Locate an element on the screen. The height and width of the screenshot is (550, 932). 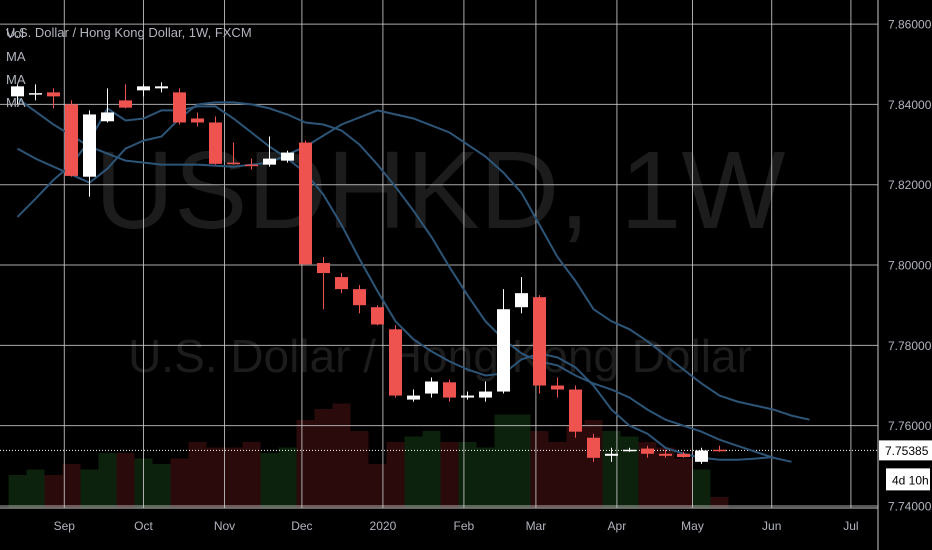
time-tick-label: Nov is located at coordinates (224, 526).